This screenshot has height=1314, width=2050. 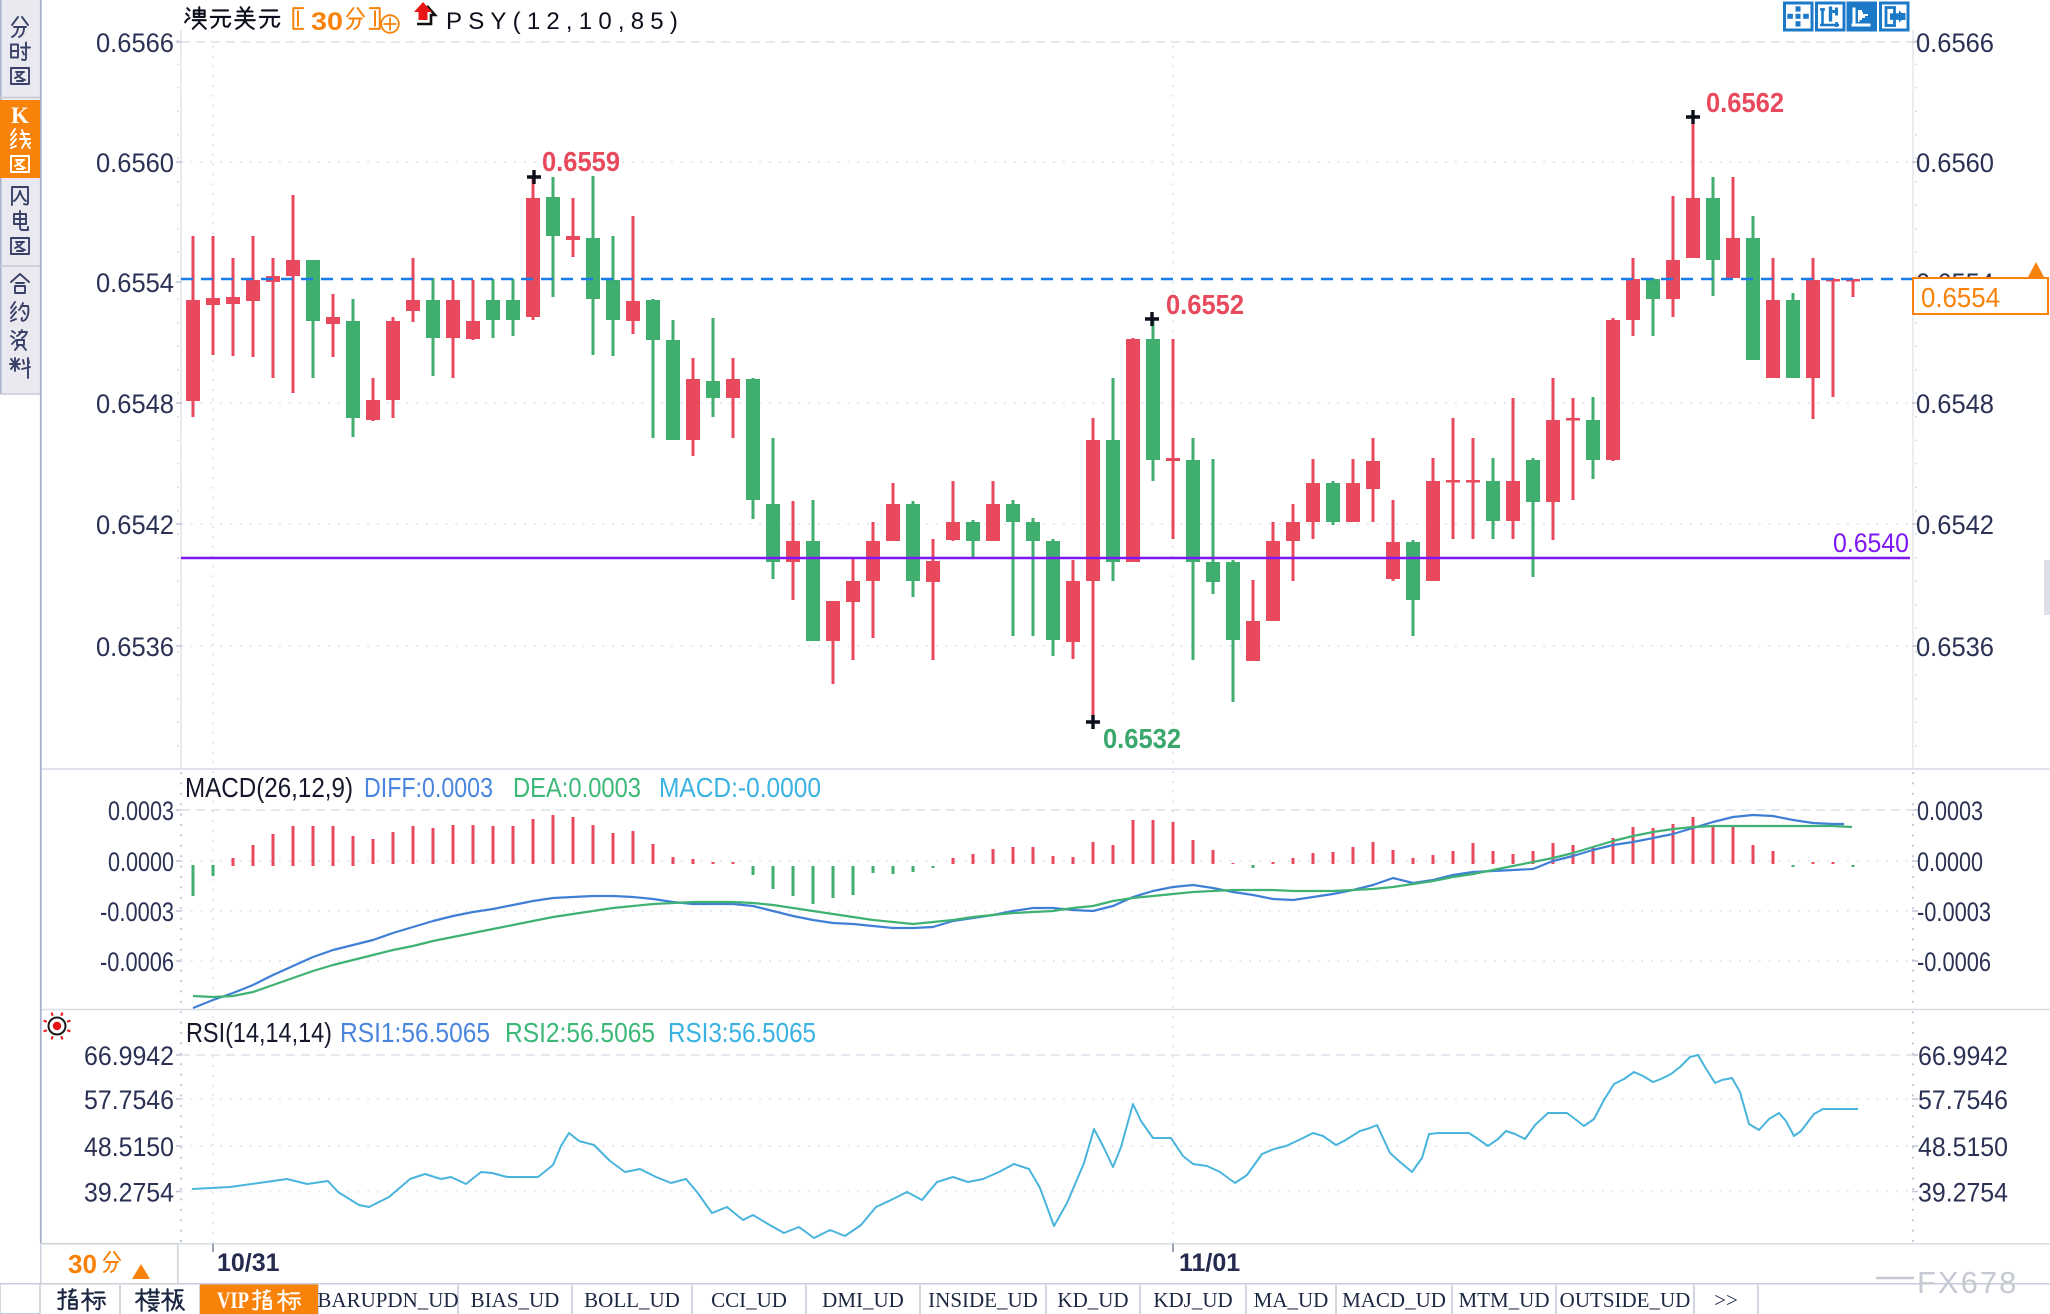 What do you see at coordinates (863, 1300) in the screenshot?
I see `svg-text: DMI_UD` at bounding box center [863, 1300].